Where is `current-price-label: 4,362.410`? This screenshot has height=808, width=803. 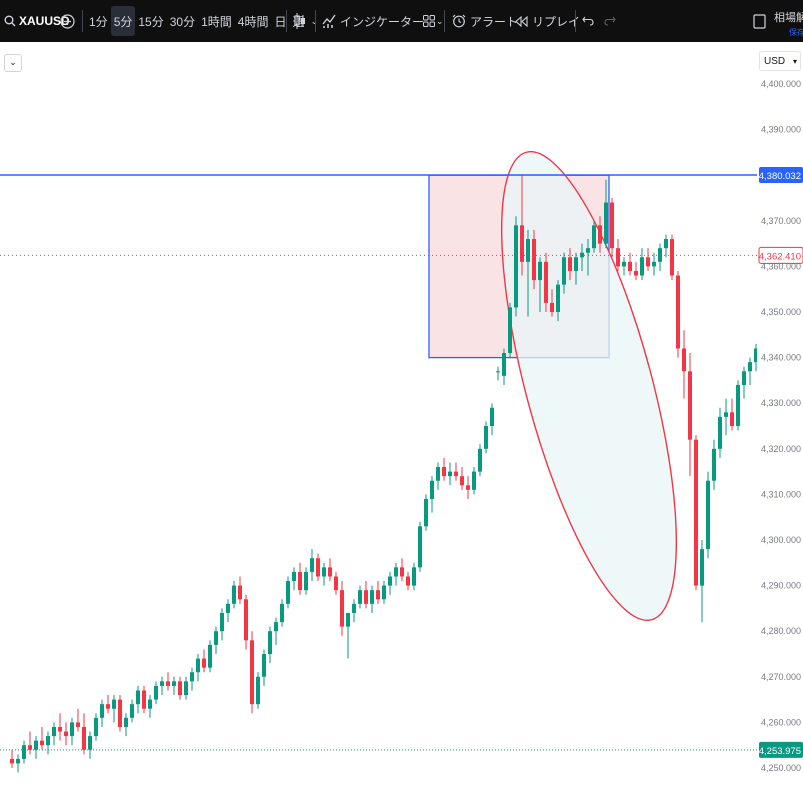 current-price-label: 4,362.410 is located at coordinates (780, 256).